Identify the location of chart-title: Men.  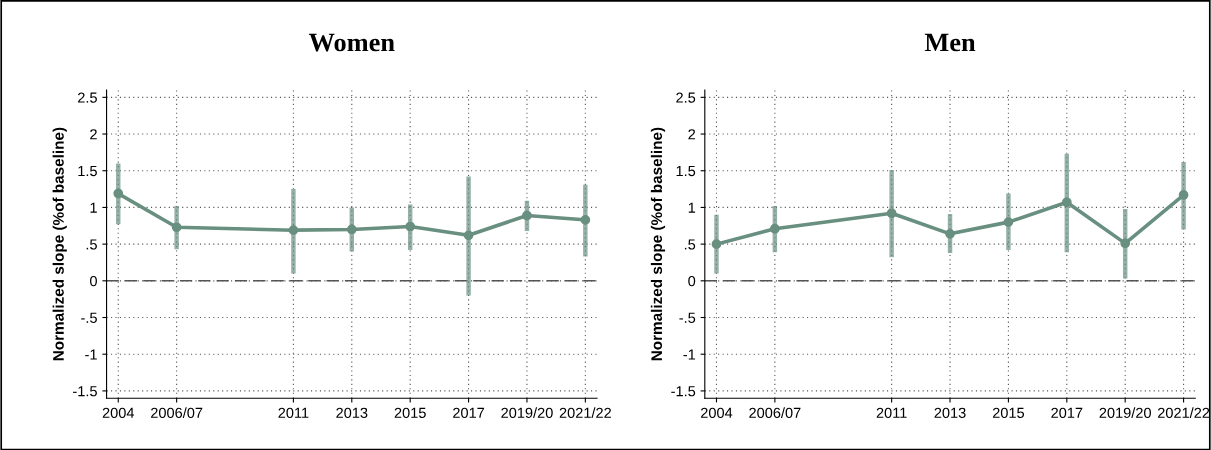
(950, 42).